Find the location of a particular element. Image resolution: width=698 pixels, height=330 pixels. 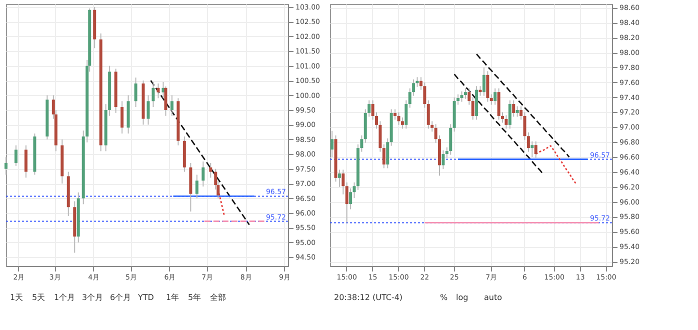

text: YTD is located at coordinates (145, 297).